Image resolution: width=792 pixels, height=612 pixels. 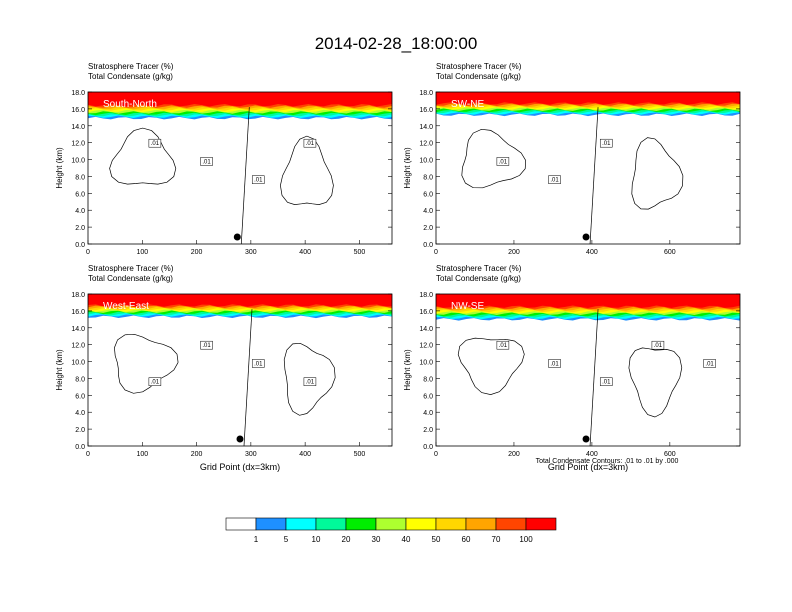 I want to click on colorbar-label: 20, so click(x=346, y=539).